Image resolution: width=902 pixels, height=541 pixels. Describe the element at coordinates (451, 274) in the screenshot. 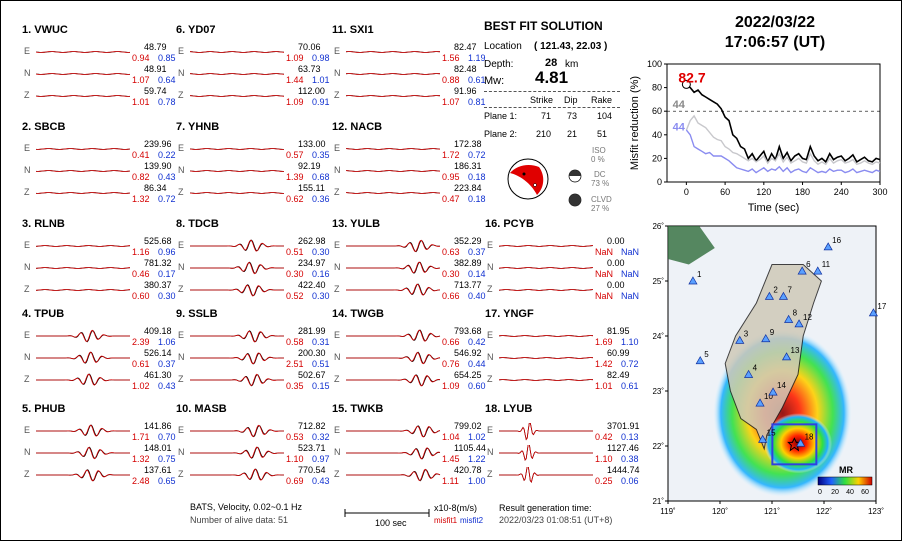

I see `misfit1-value: 0.30` at that location.